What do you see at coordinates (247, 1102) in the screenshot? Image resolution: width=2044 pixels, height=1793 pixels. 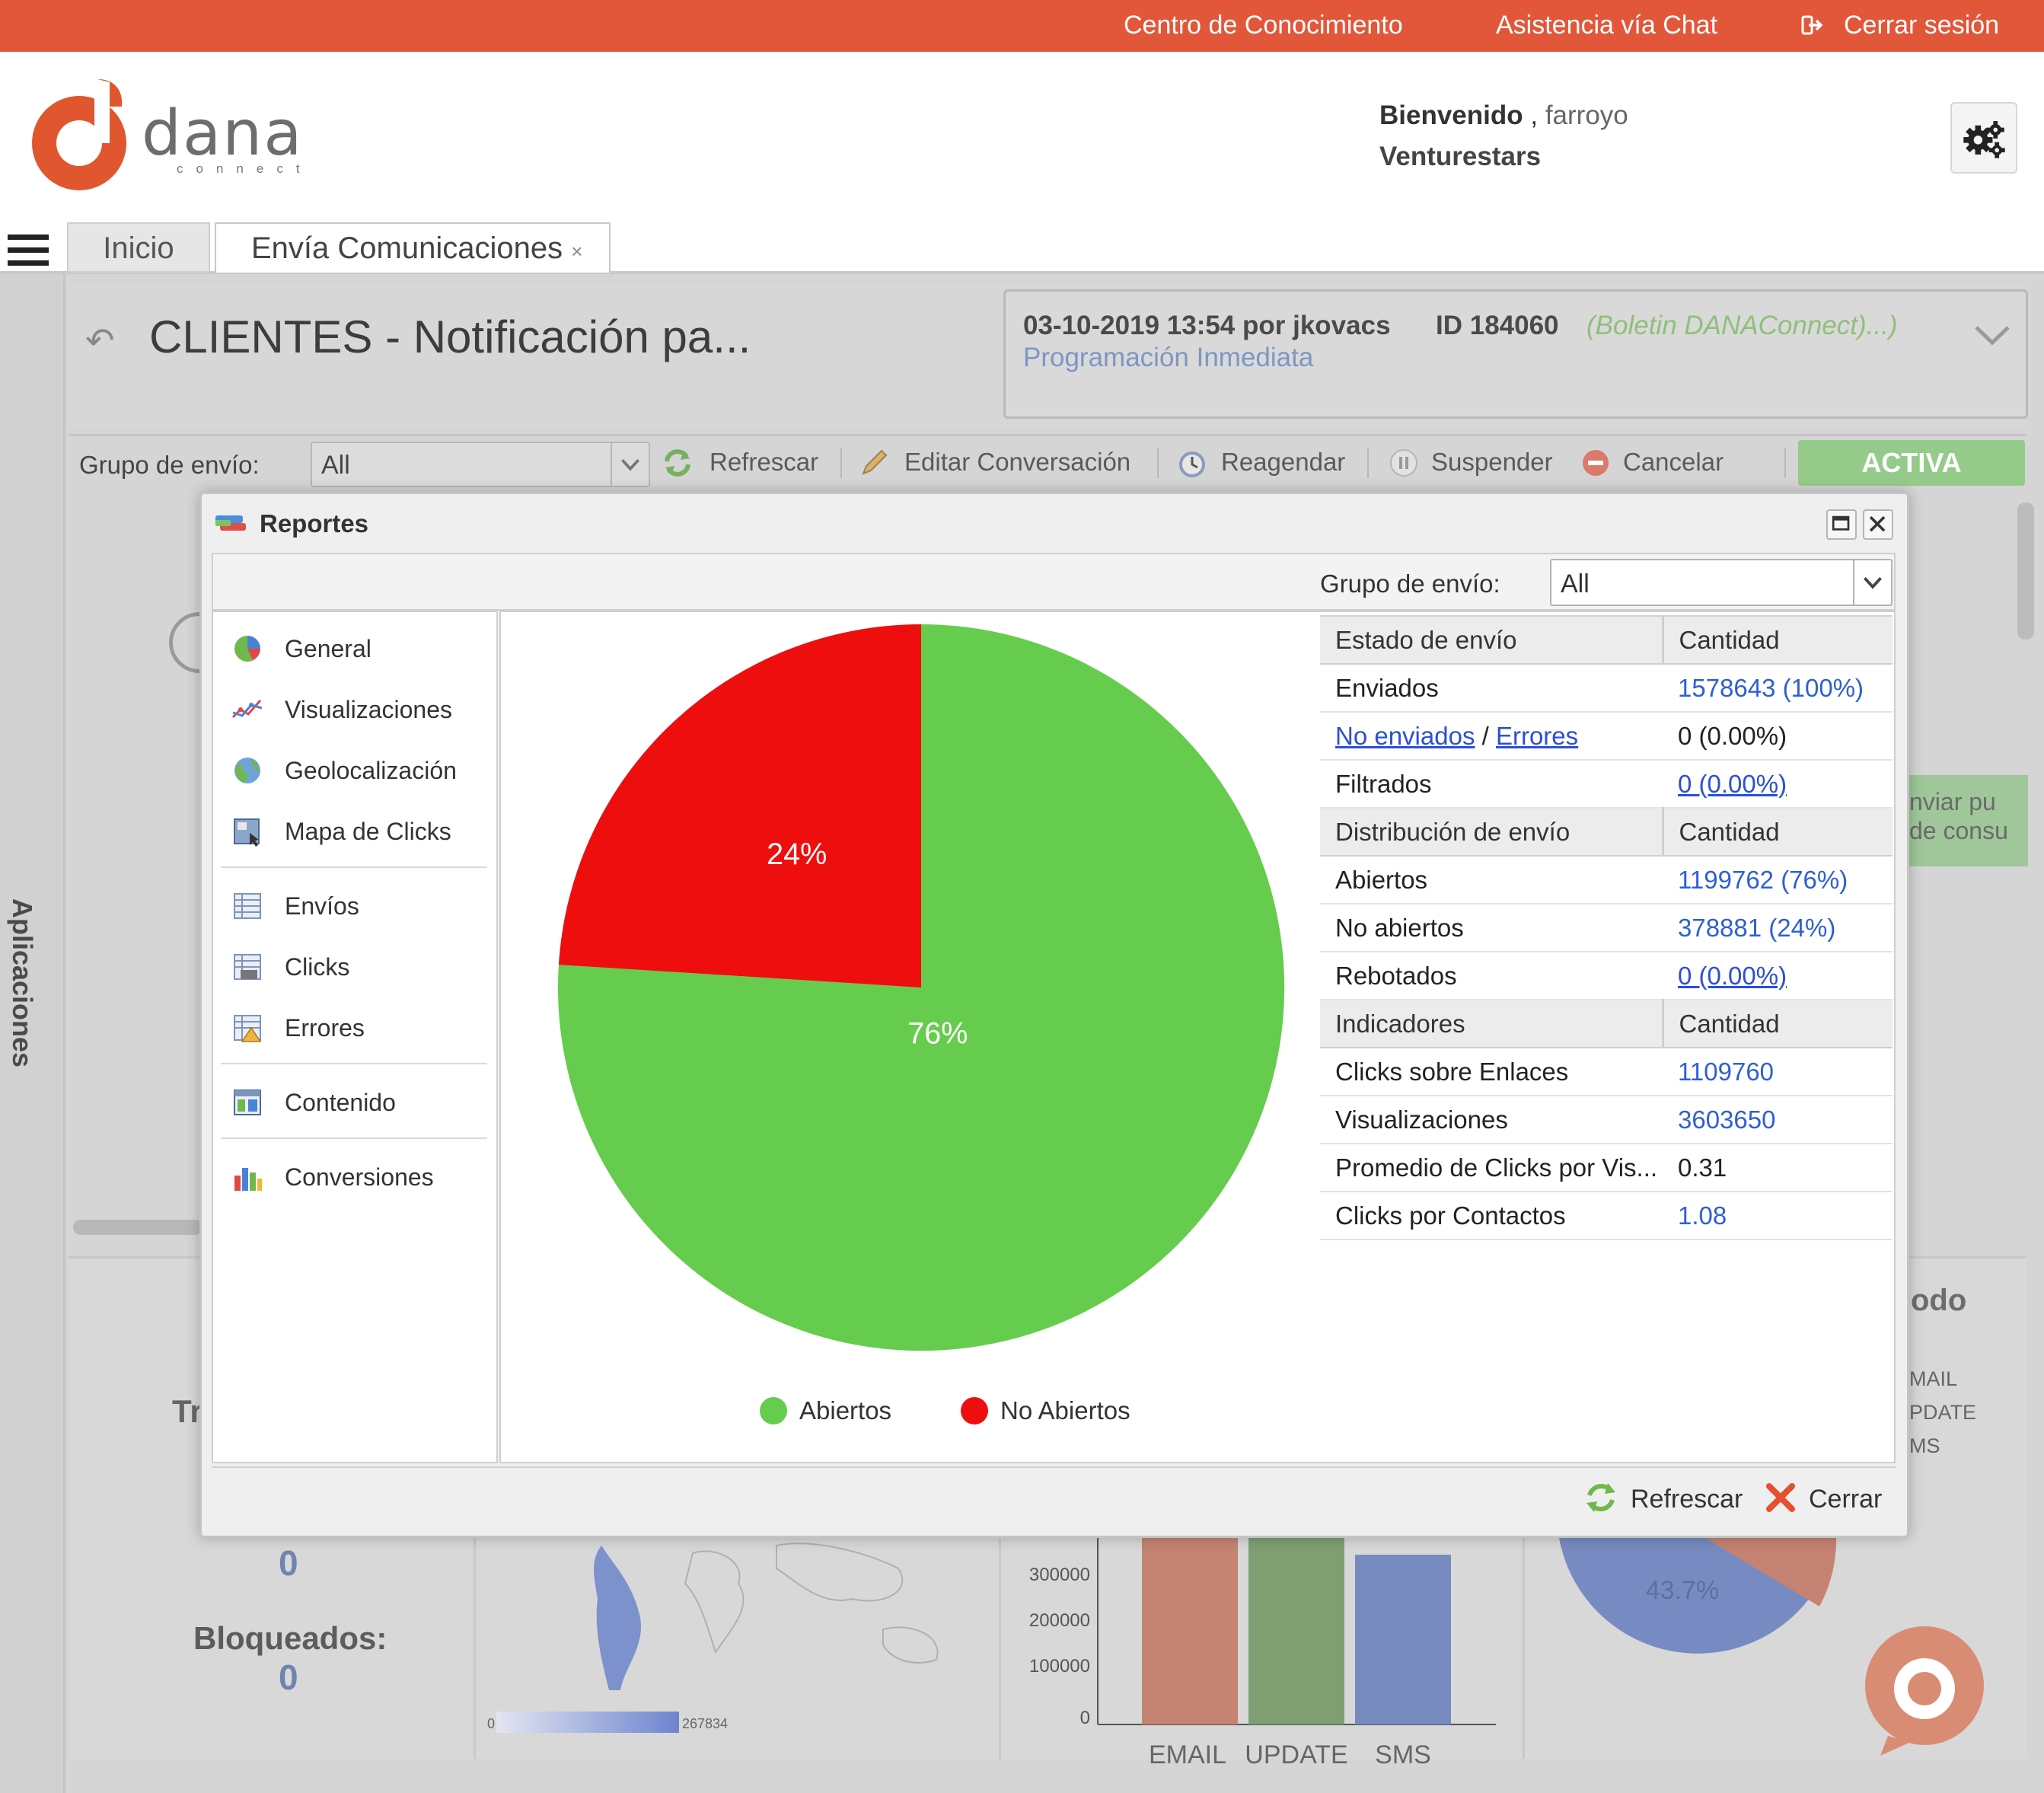 I see `content-icon` at bounding box center [247, 1102].